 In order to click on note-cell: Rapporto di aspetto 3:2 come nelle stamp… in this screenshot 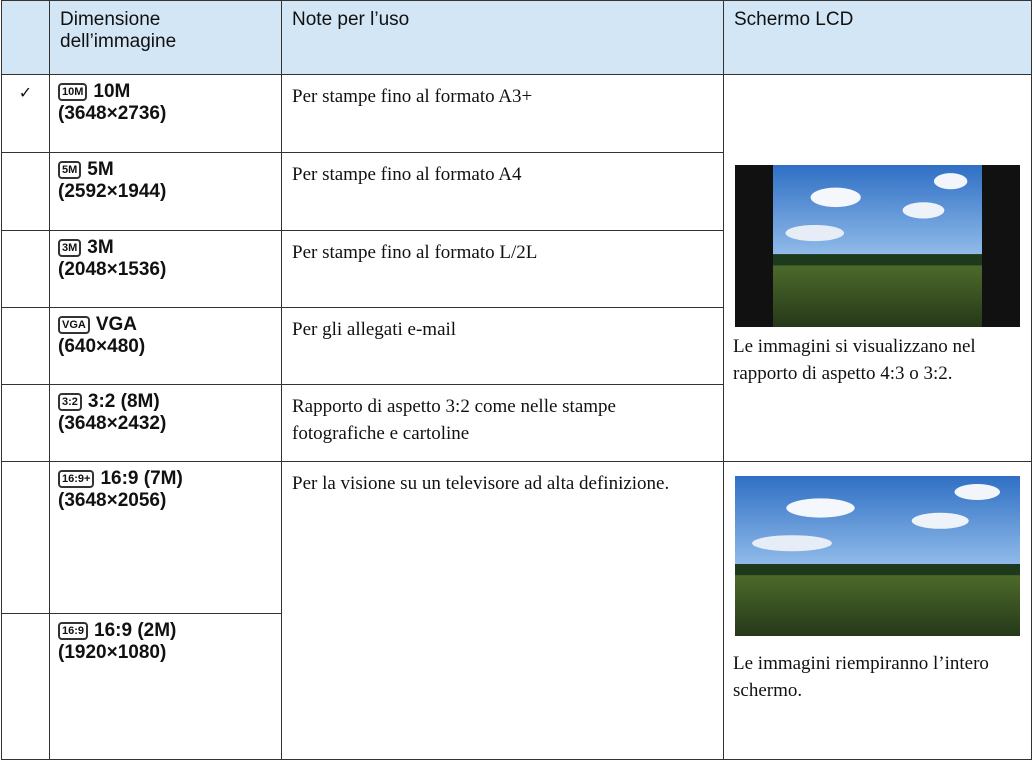, I will do `click(502, 423)`.